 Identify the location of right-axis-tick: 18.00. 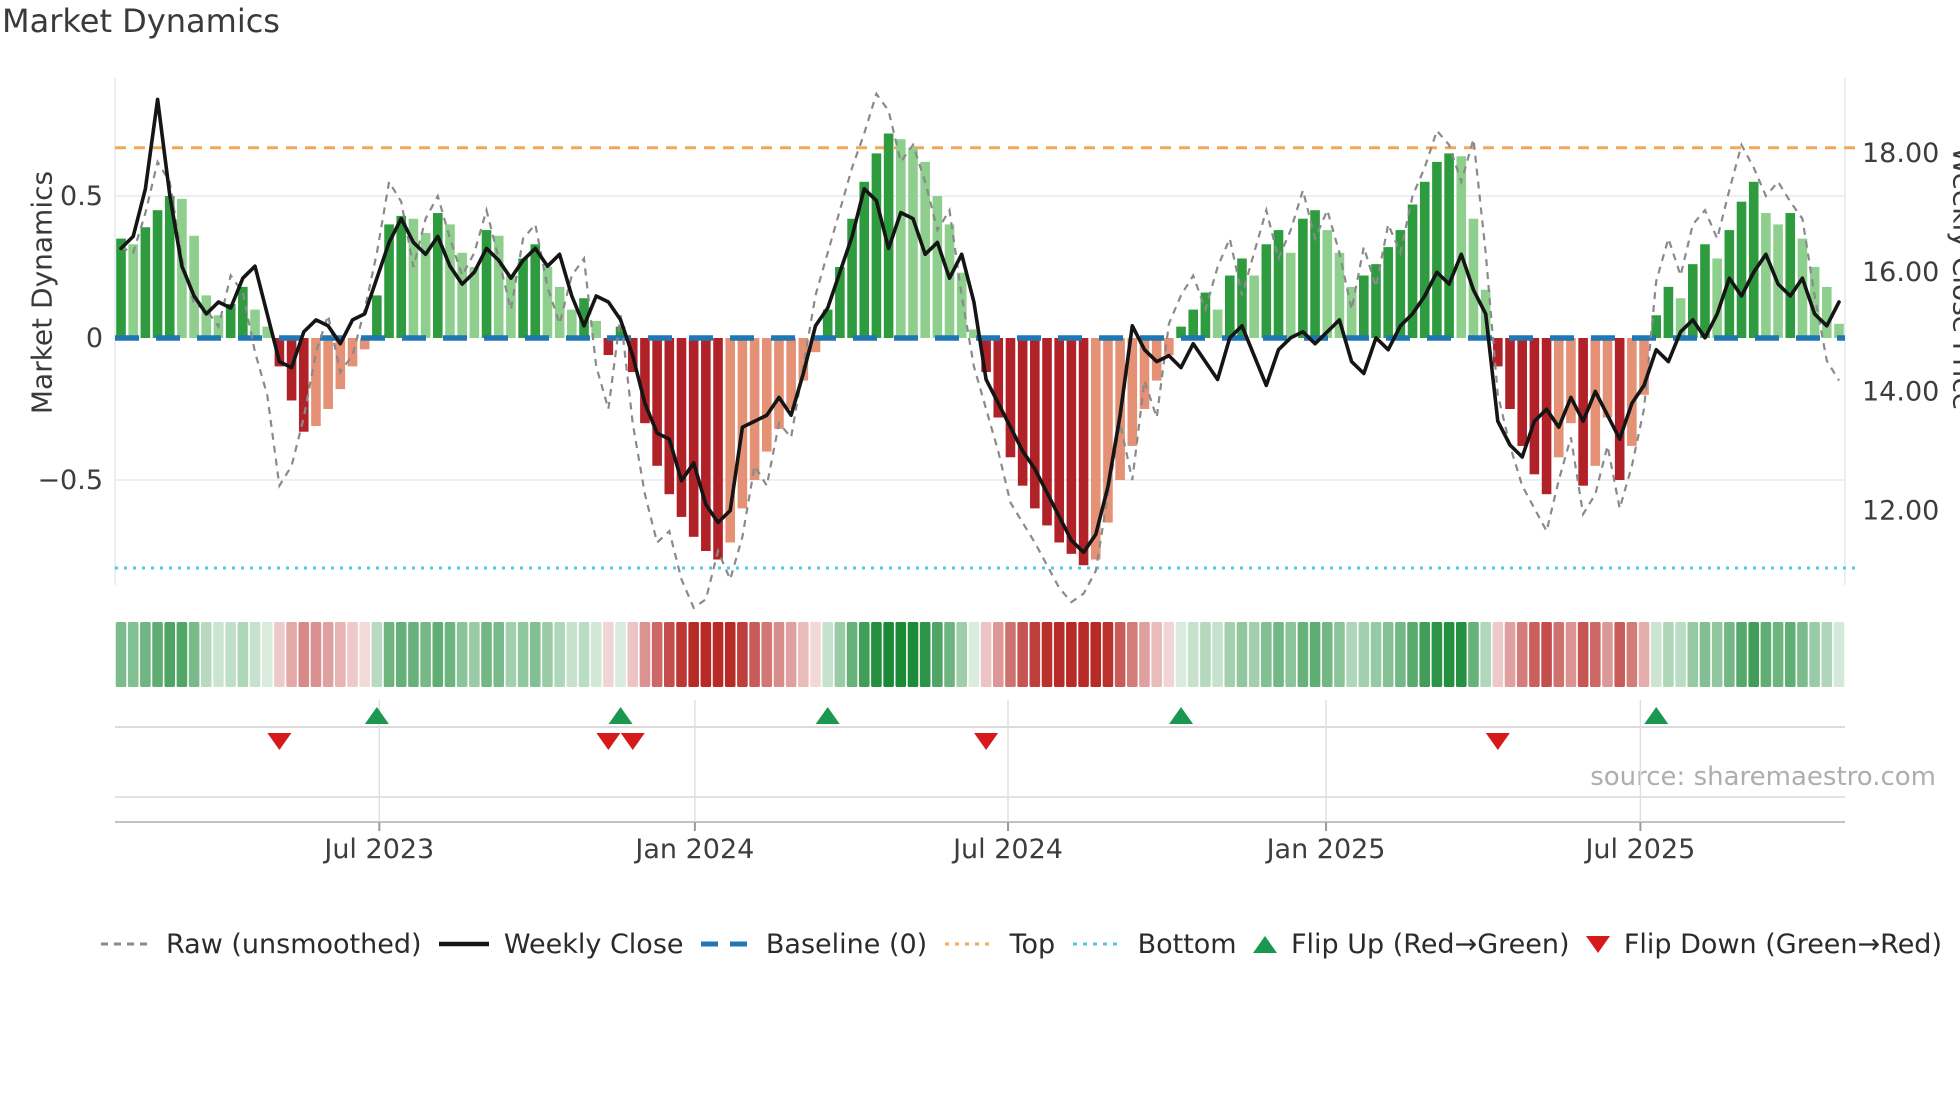
(1900, 153).